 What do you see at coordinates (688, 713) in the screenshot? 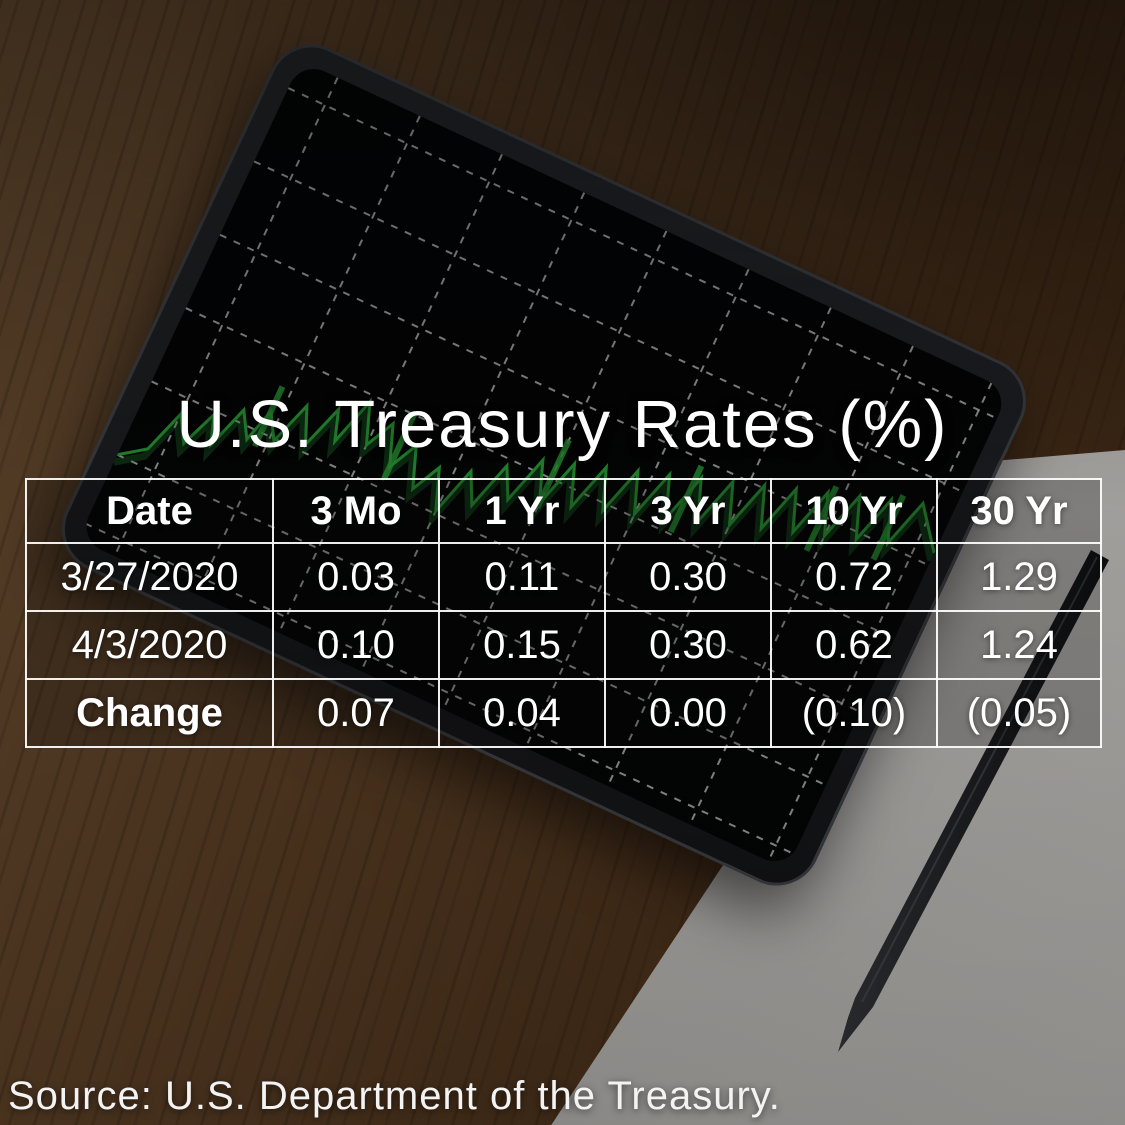
I see `change-cell: 0.00` at bounding box center [688, 713].